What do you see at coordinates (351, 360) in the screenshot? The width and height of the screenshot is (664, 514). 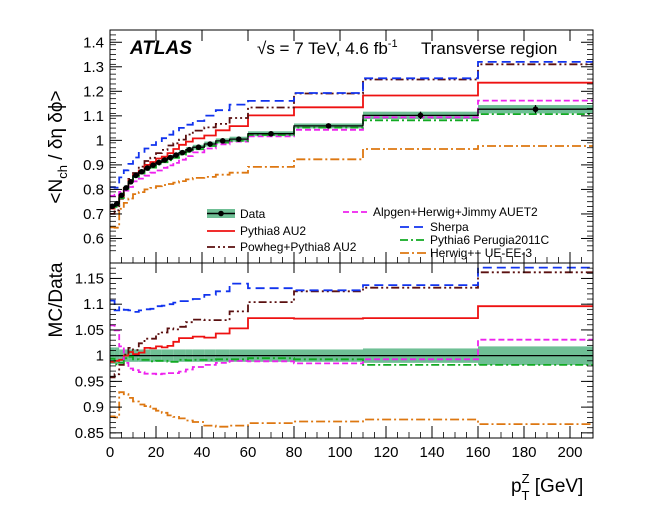 I see `ratio-series-pythia6-perugia2011c` at bounding box center [351, 360].